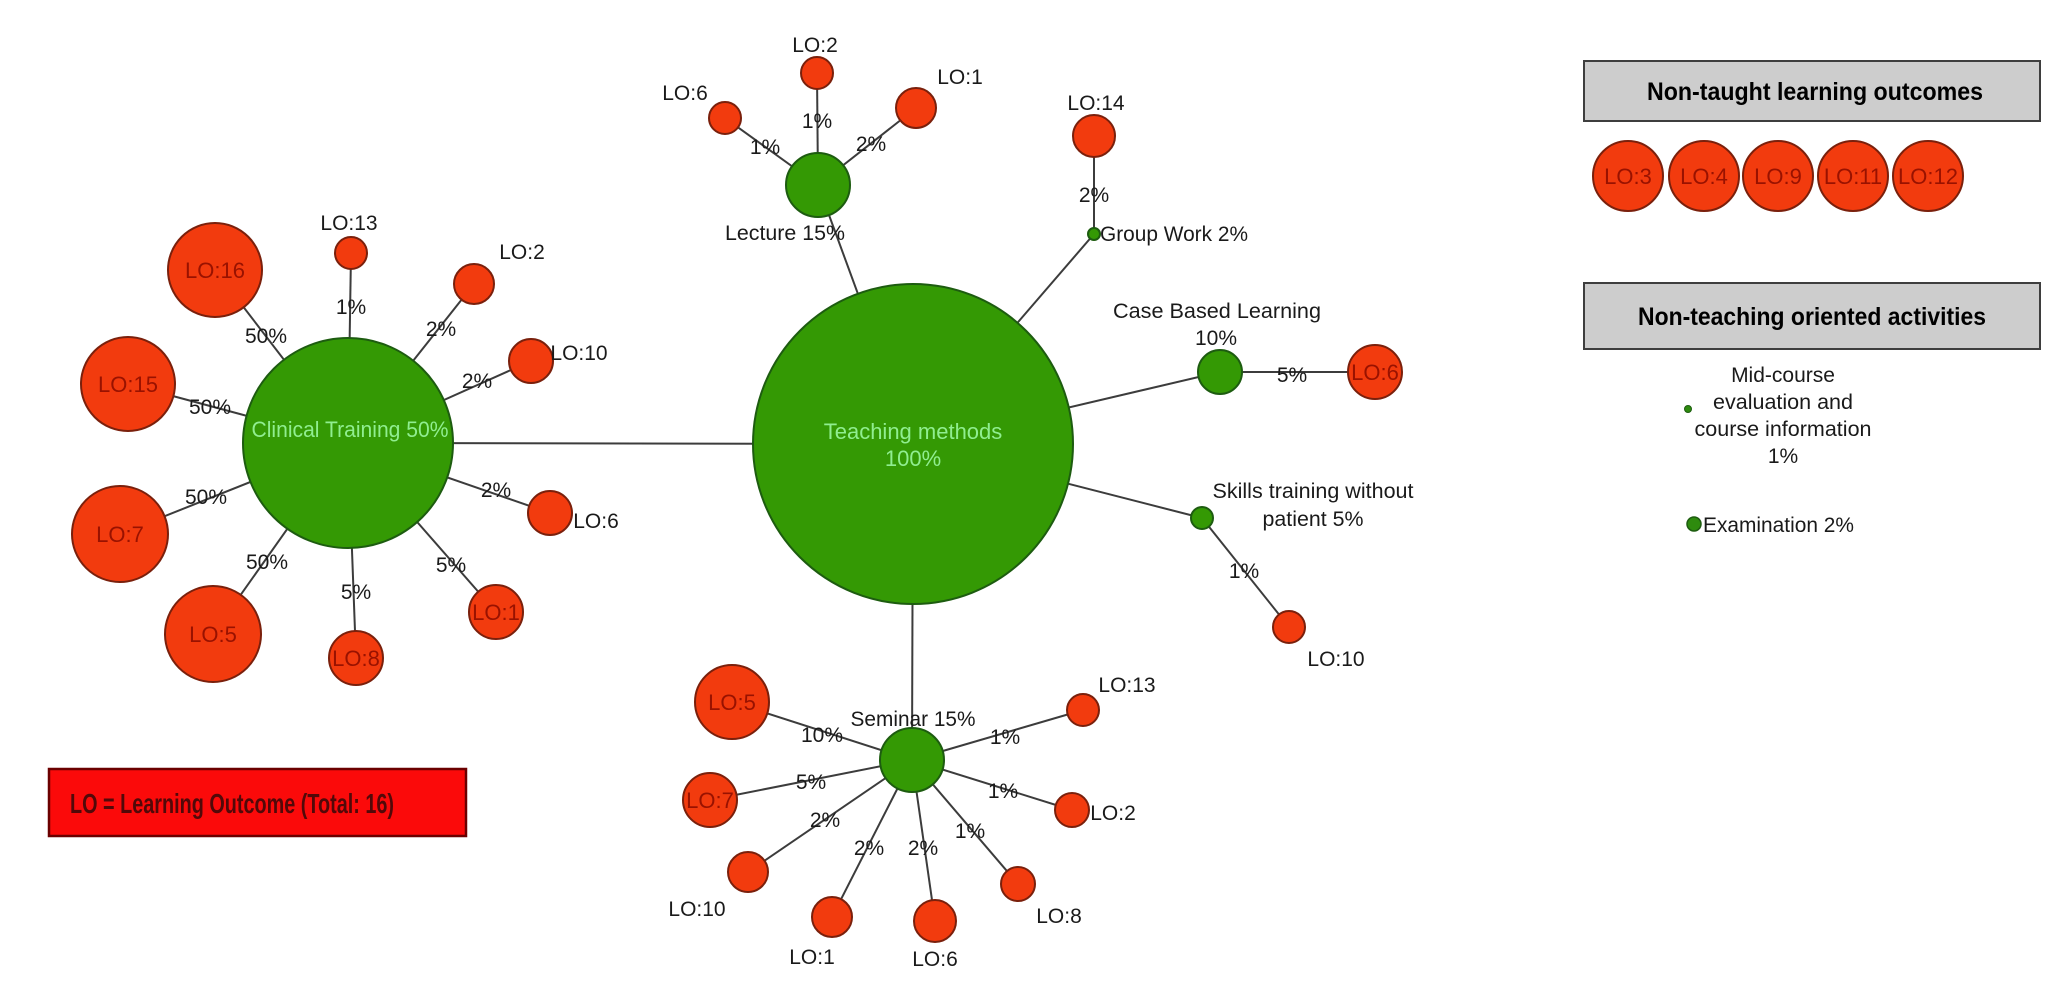 The width and height of the screenshot is (2059, 1001). What do you see at coordinates (128, 384) in the screenshot?
I see `svg-text: LO:15` at bounding box center [128, 384].